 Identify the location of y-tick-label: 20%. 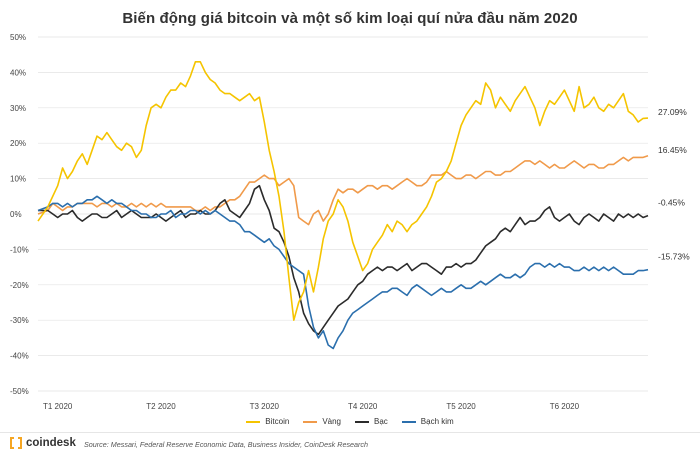
(18, 143).